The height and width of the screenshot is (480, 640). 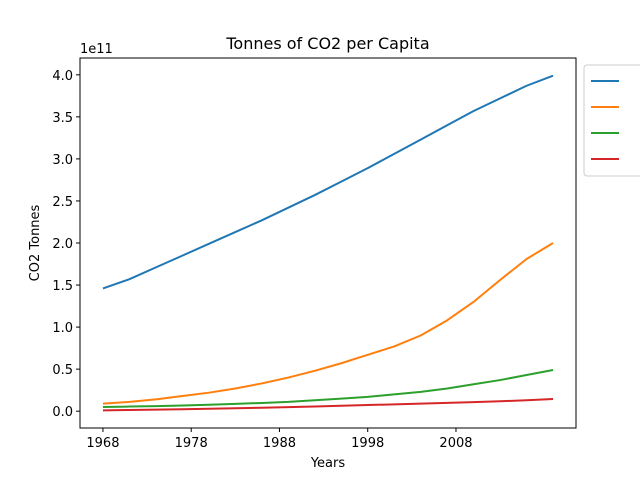 What do you see at coordinates (35, 242) in the screenshot?
I see `y-axis-title: CO2 Tonnes` at bounding box center [35, 242].